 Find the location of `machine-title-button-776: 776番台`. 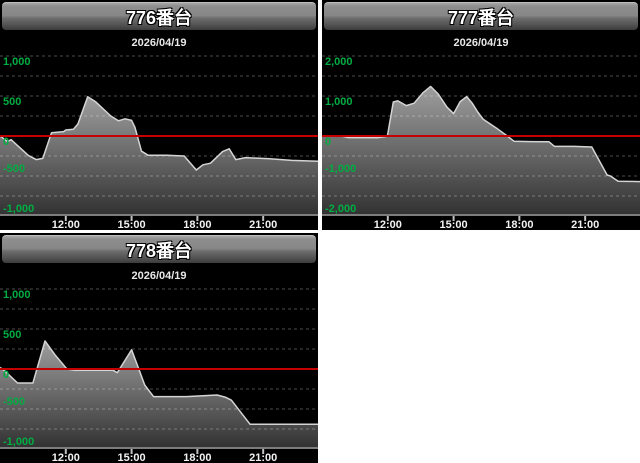

machine-title-button-776: 776番台 is located at coordinates (159, 16).